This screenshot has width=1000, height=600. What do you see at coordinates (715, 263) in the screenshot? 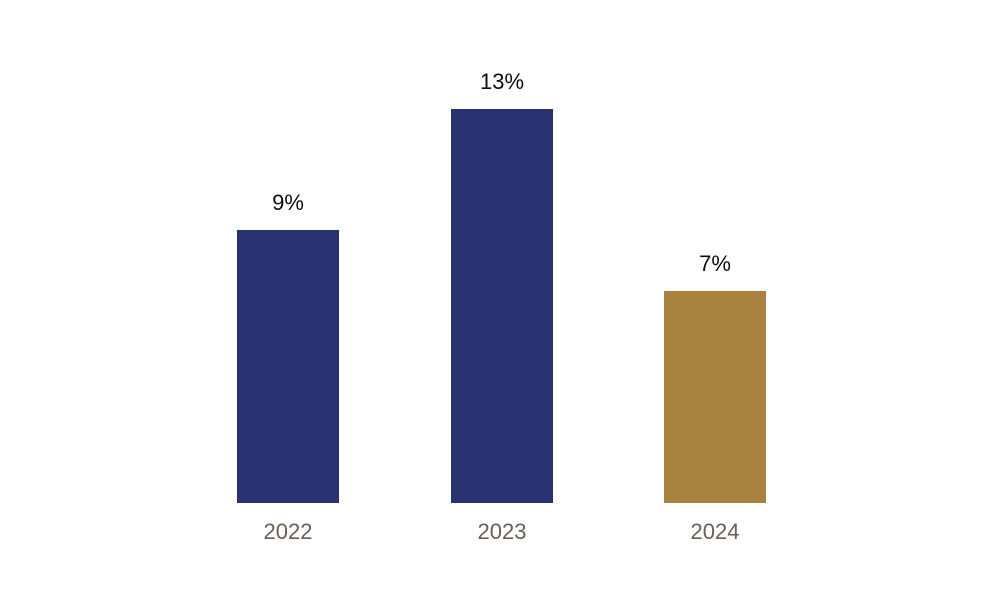
I see `bar-value-label-2024: 7%` at bounding box center [715, 263].